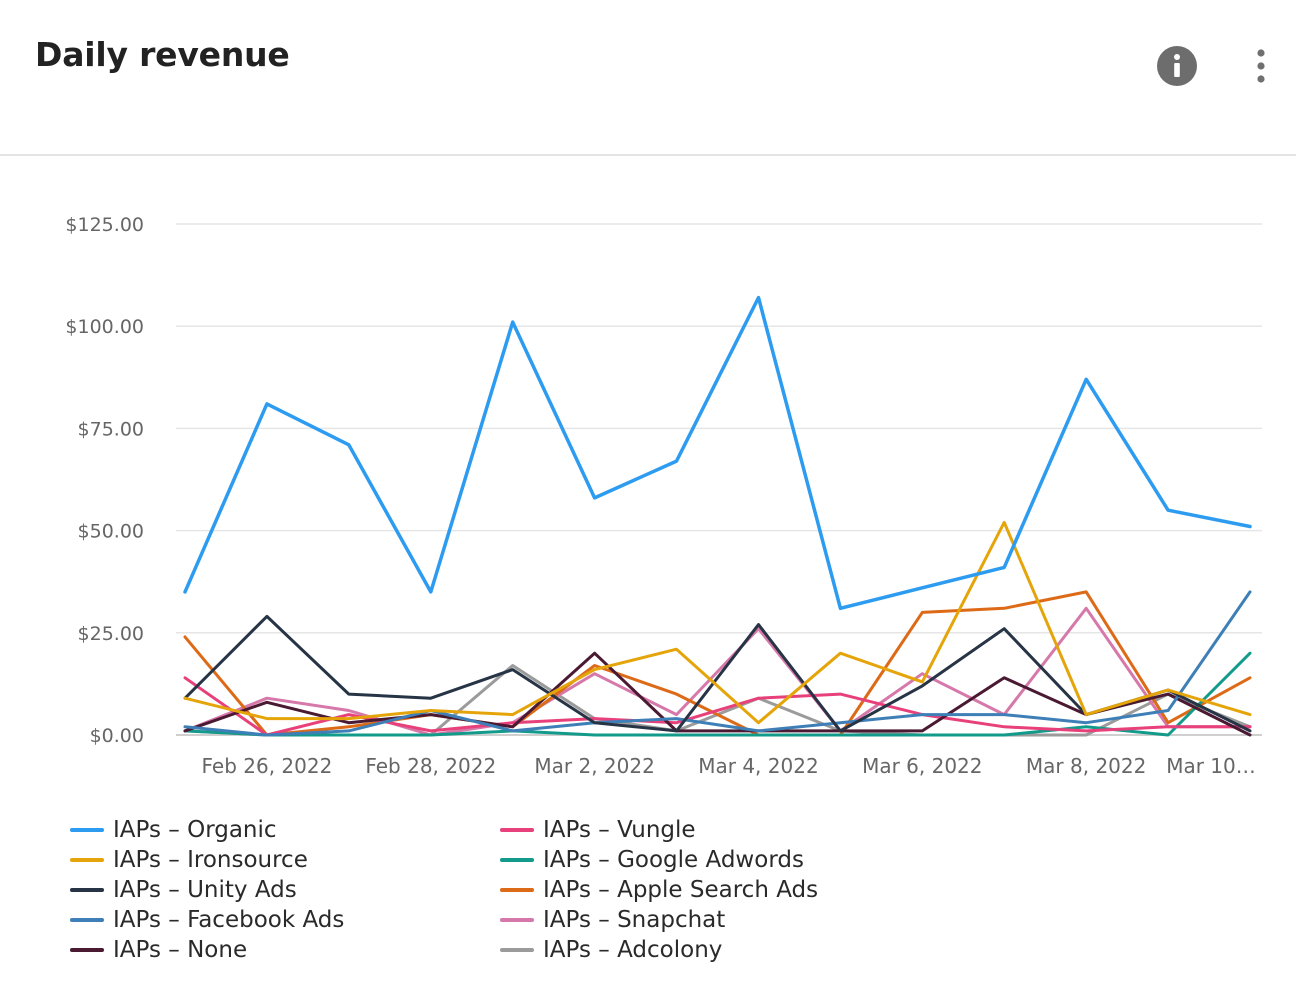  I want to click on legend-label: IAPs – Organic, so click(195, 830).